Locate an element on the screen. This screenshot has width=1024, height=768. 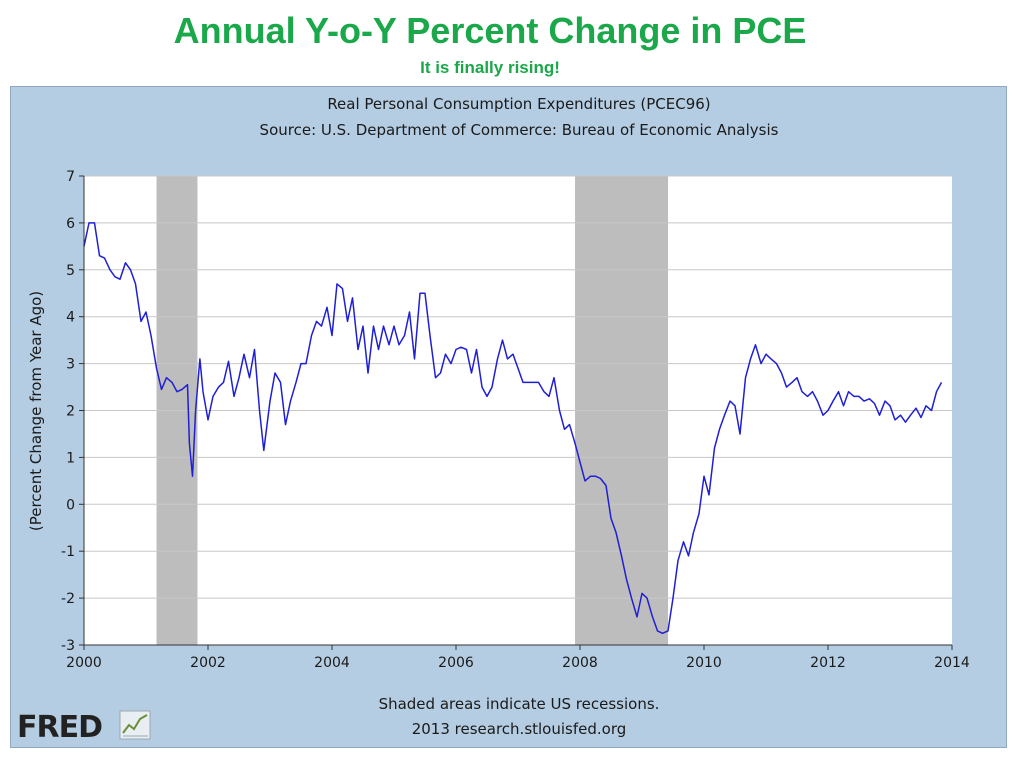
x-tick-label: 2006 is located at coordinates (456, 663).